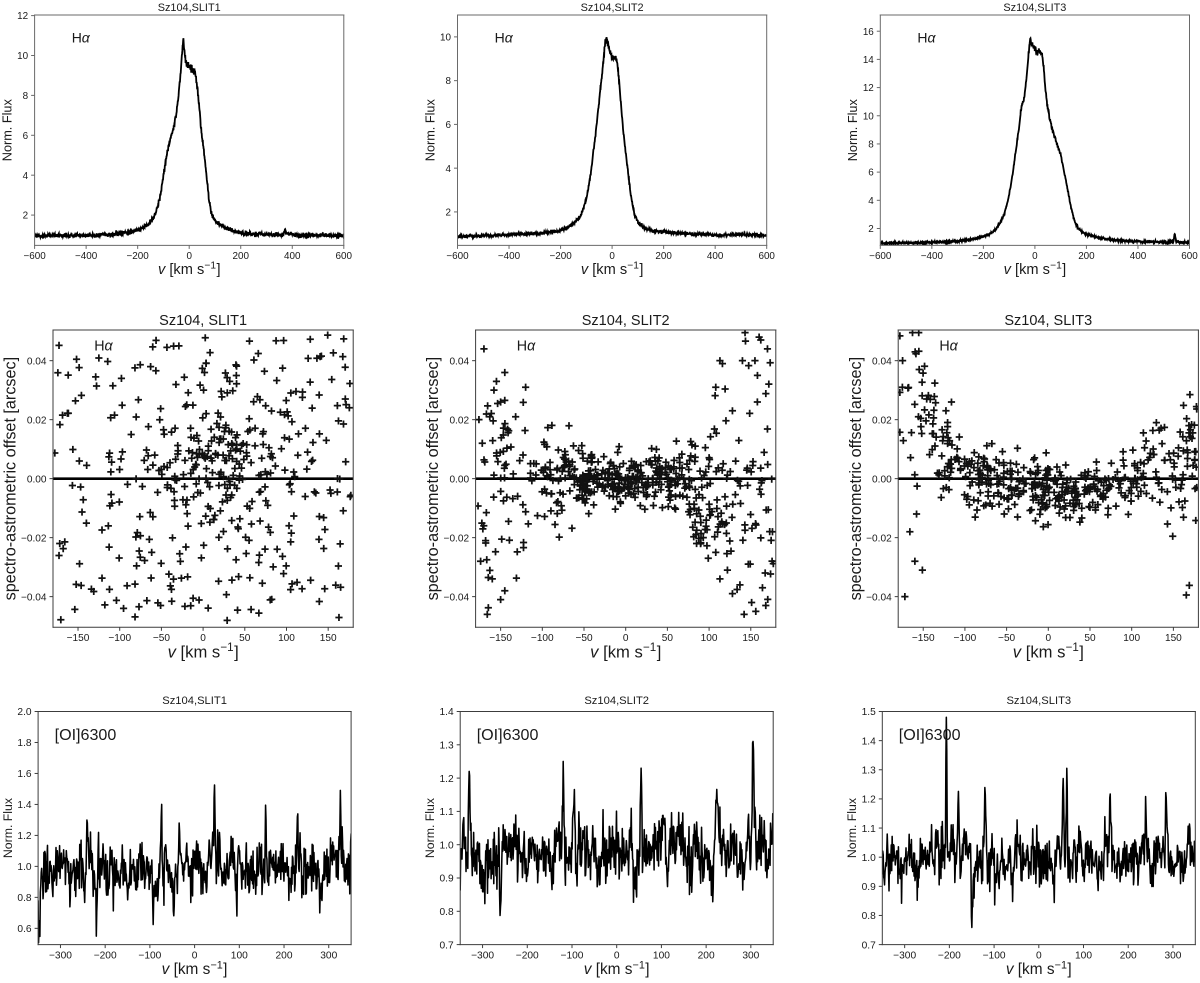 This screenshot has height=983, width=1200. What do you see at coordinates (24, 743) in the screenshot?
I see `svg-text: 1.8` at bounding box center [24, 743].